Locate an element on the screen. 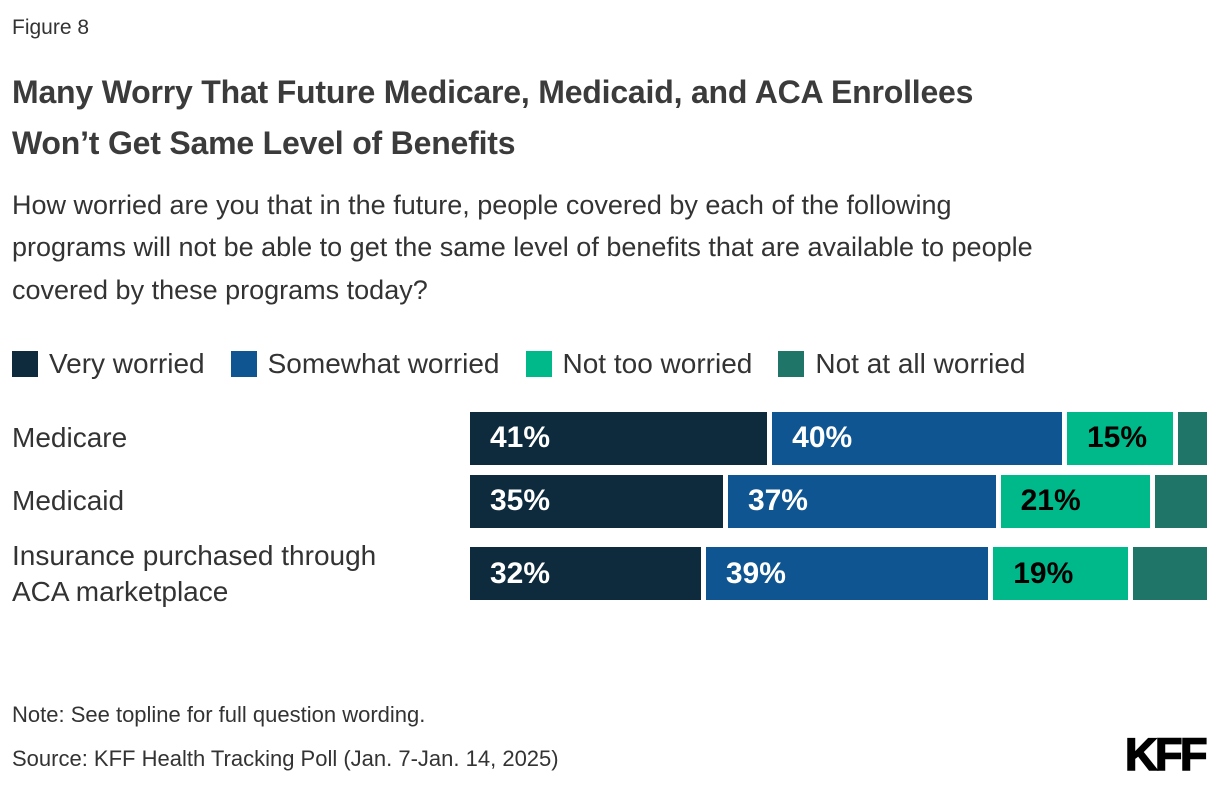 The height and width of the screenshot is (788, 1220). bar-segment-medicaid-not-at-all-worried is located at coordinates (1181, 501).